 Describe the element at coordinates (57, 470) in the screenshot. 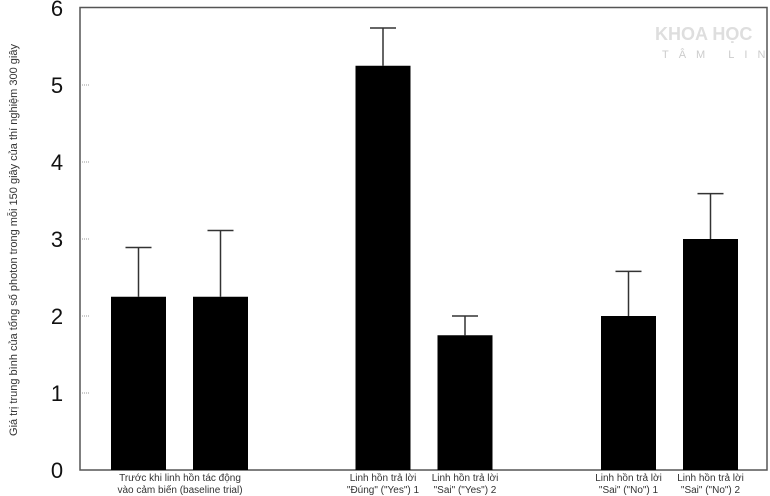

I see `y-tick-label: 0` at that location.